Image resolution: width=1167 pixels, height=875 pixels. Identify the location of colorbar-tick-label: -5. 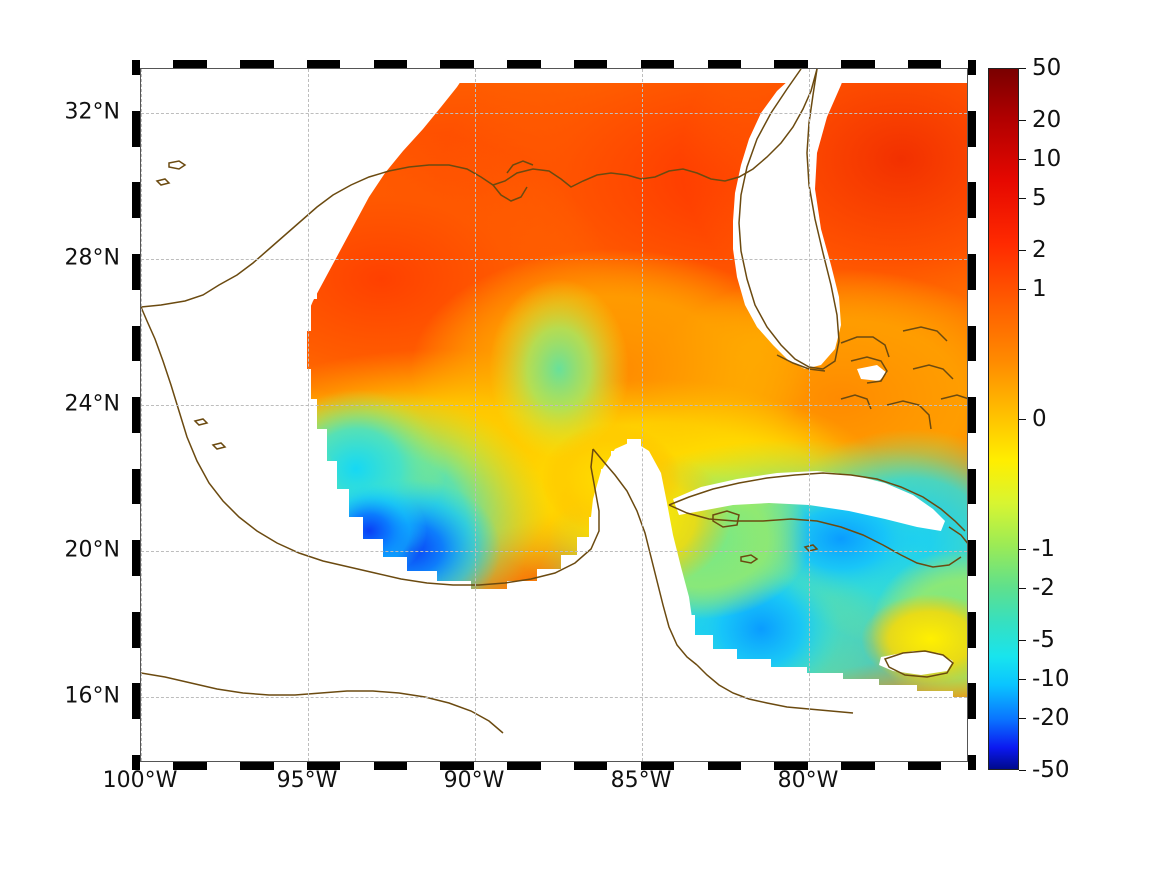
(1043, 639).